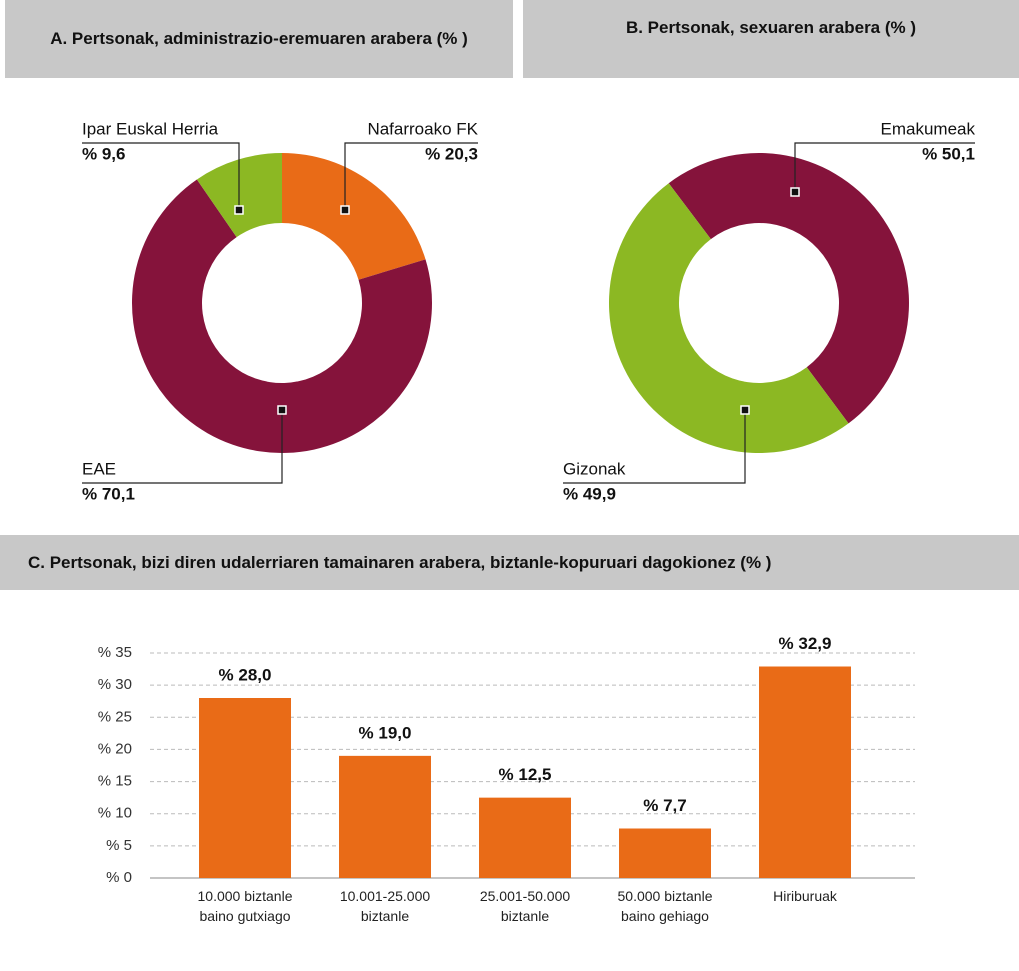 This screenshot has width=1019, height=971. I want to click on slice-value-label: % 50,1, so click(948, 153).